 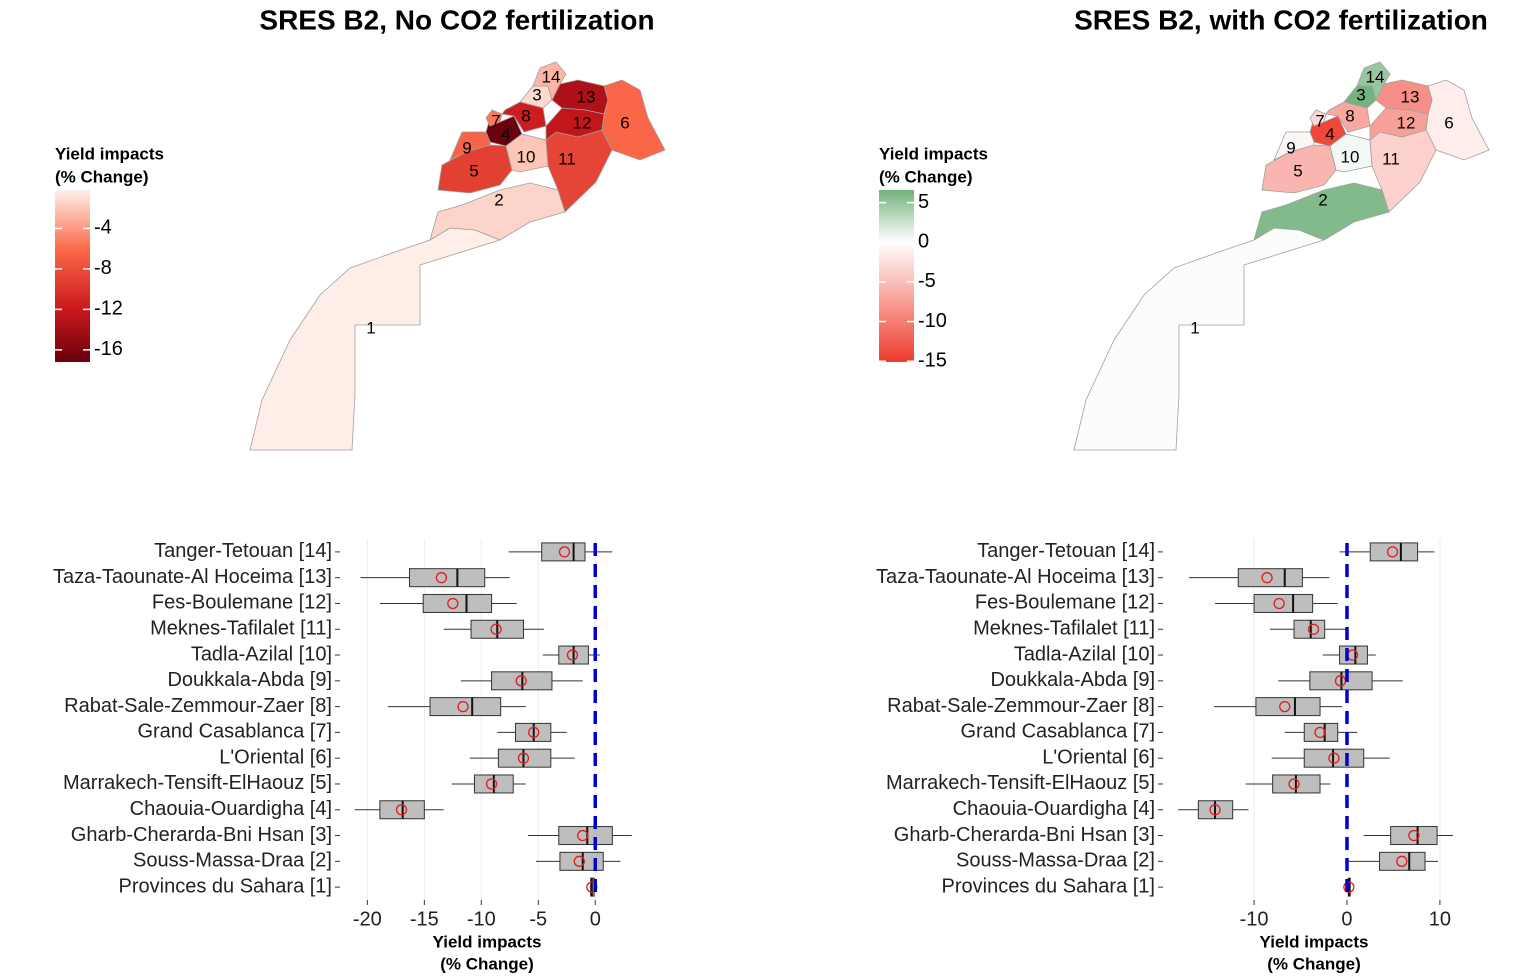 I want to click on region-label: 8, so click(x=525, y=115).